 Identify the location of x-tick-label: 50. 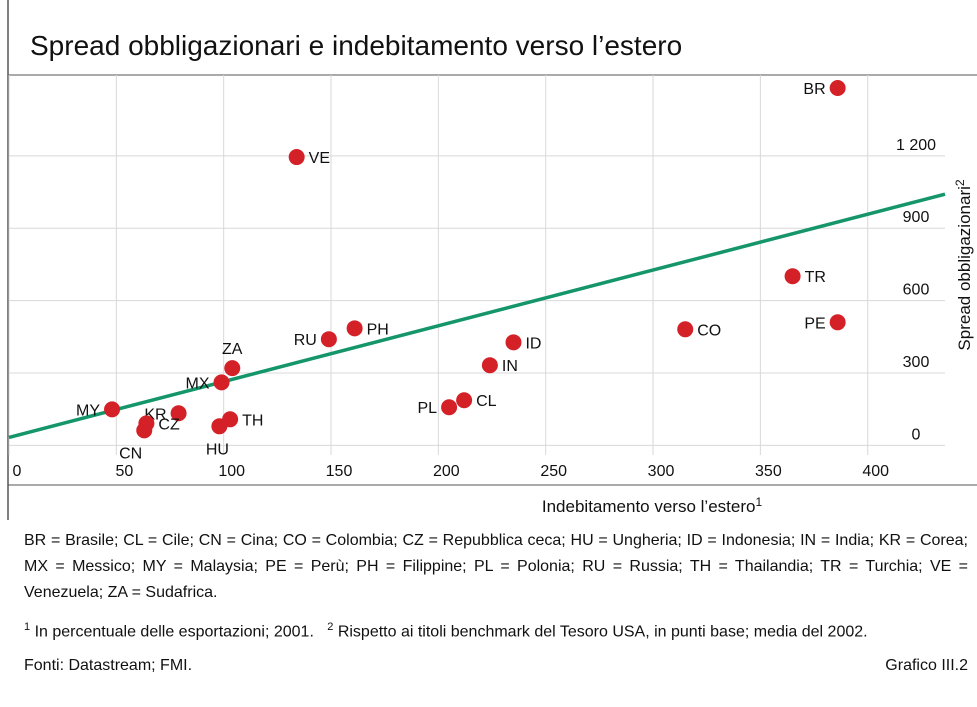
(124, 471).